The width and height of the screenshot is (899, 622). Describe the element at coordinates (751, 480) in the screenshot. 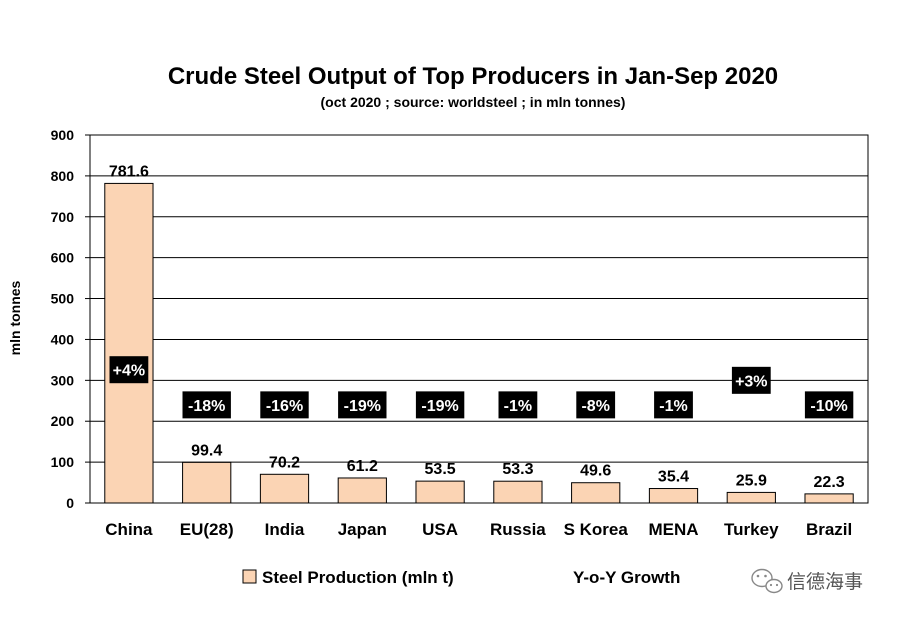

I see `bar-value-label: 25.9` at that location.